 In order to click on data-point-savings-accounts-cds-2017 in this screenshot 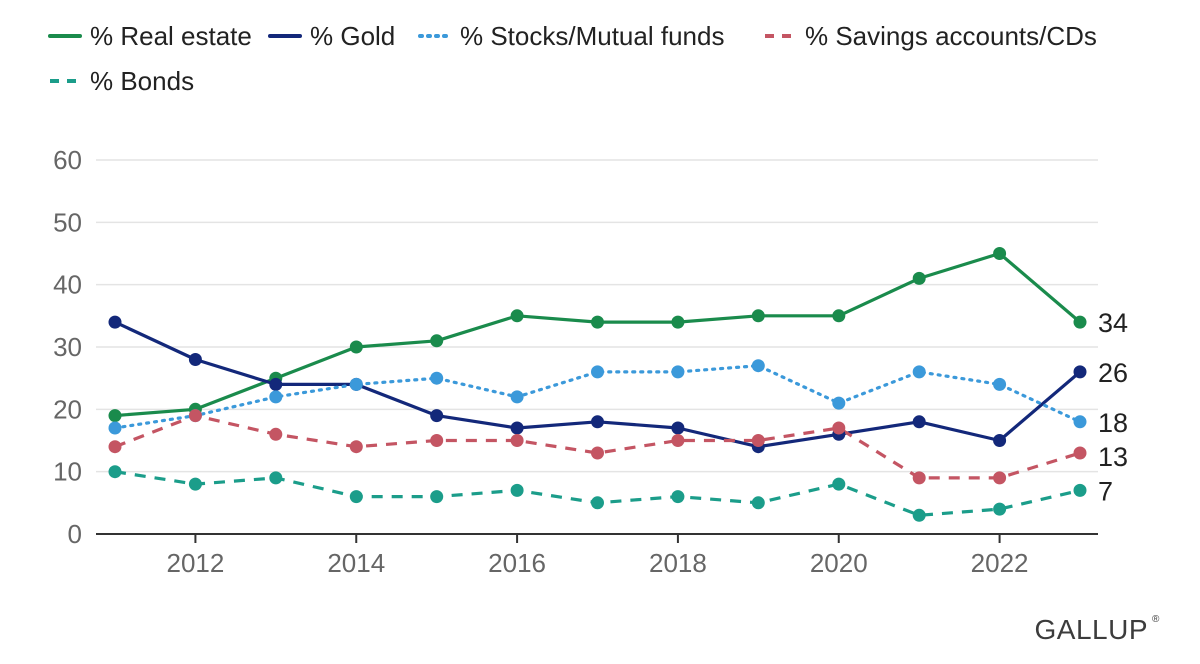, I will do `click(597, 453)`.